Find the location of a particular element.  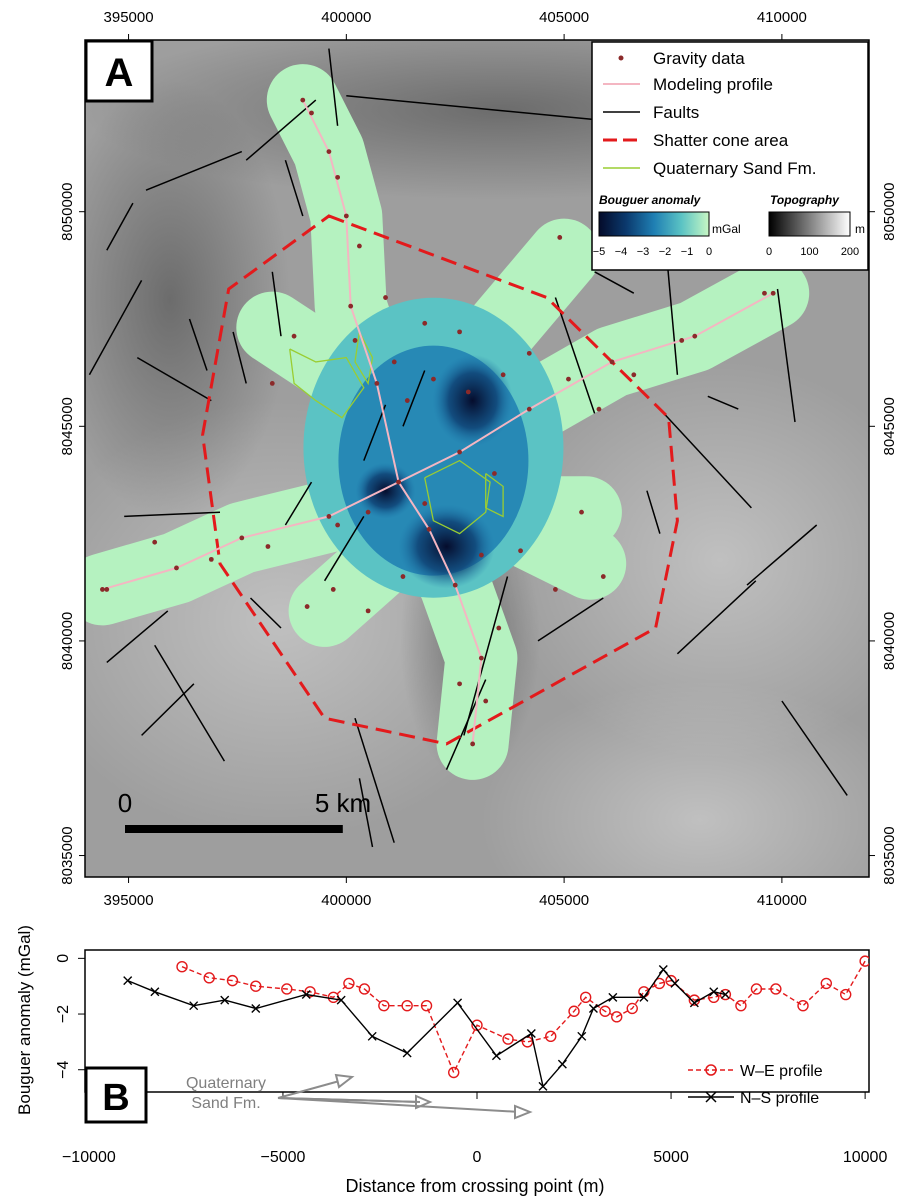

modeling-profile-ns is located at coordinates (392, 422).